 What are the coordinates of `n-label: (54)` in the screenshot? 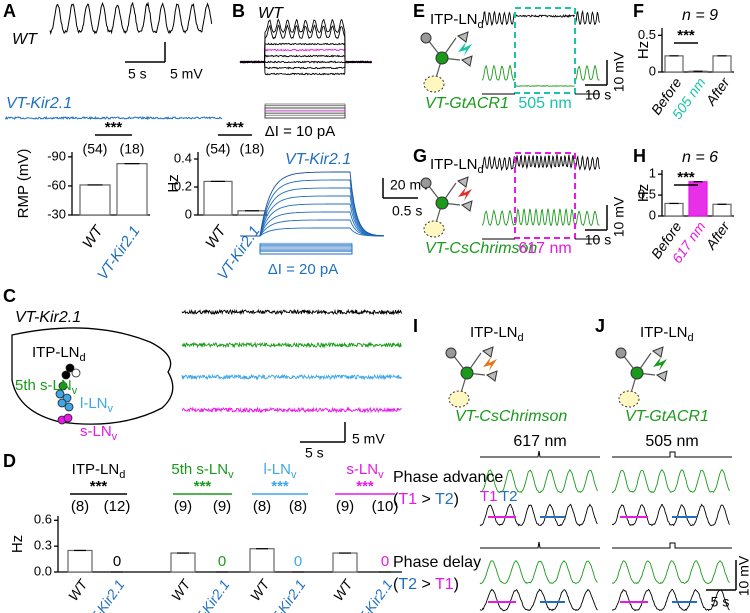 It's located at (95, 149).